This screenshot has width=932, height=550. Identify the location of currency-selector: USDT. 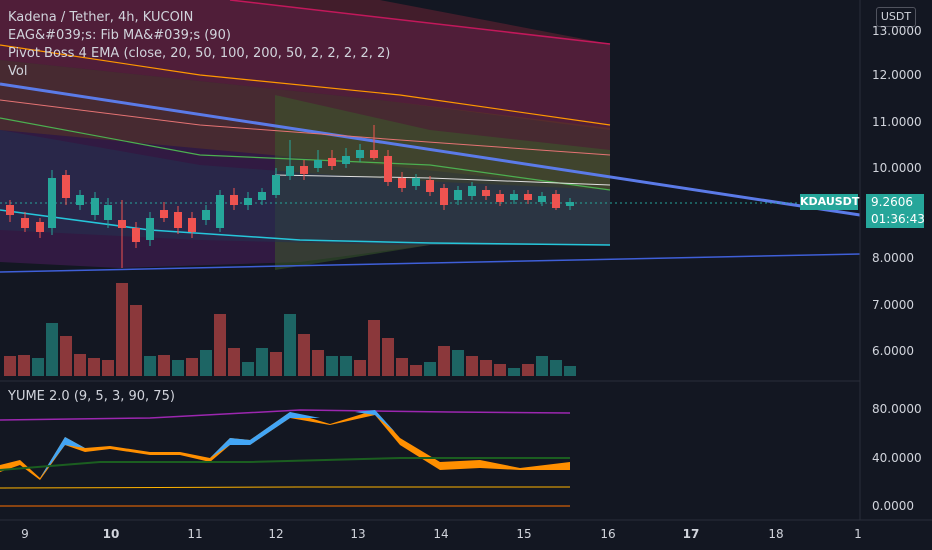
(896, 17).